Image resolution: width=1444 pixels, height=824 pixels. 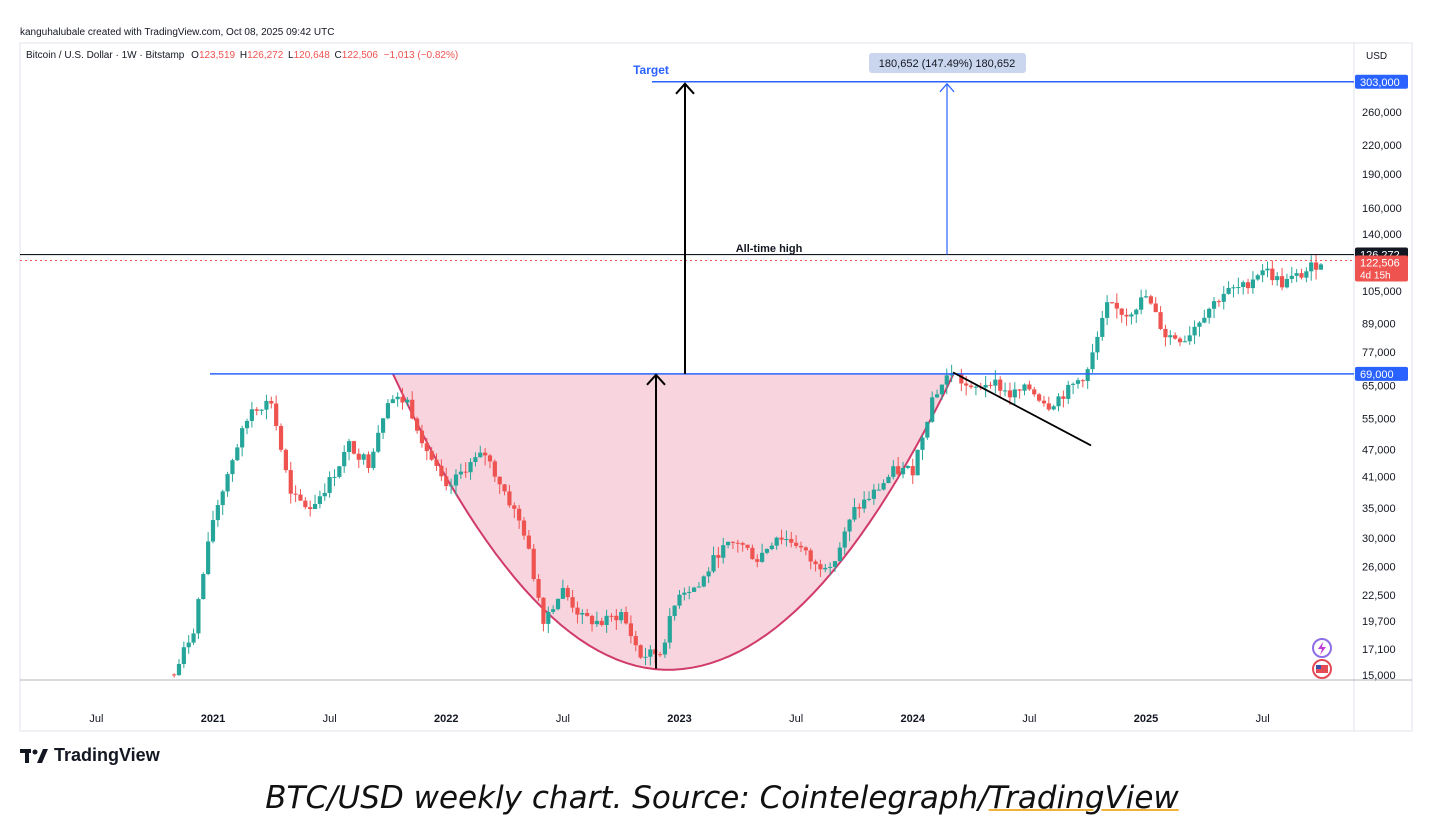 What do you see at coordinates (34, 755) in the screenshot?
I see `tradingview-logo-icon` at bounding box center [34, 755].